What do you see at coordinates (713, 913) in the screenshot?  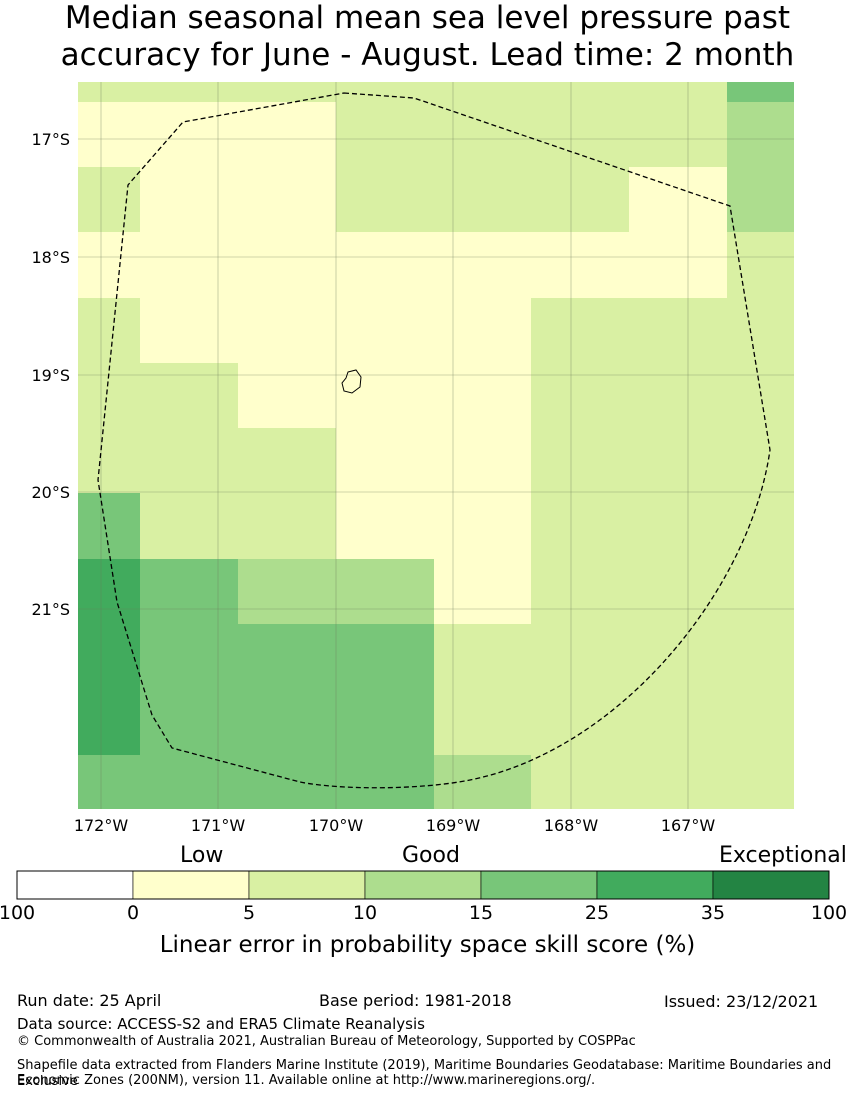 I see `colorbar-tick: 35` at bounding box center [713, 913].